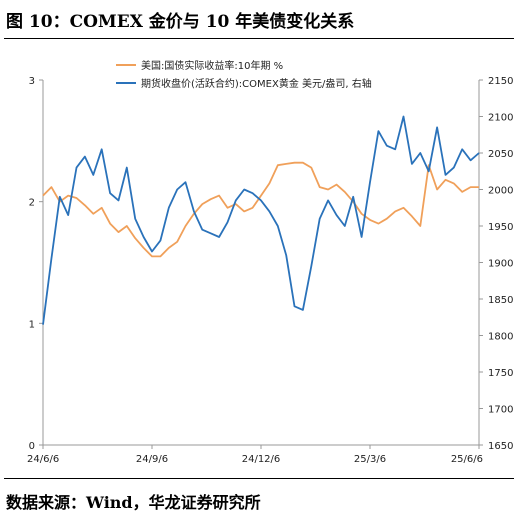 This screenshot has height=517, width=520. I want to click on x-tick-label: 24/12/6, so click(261, 459).